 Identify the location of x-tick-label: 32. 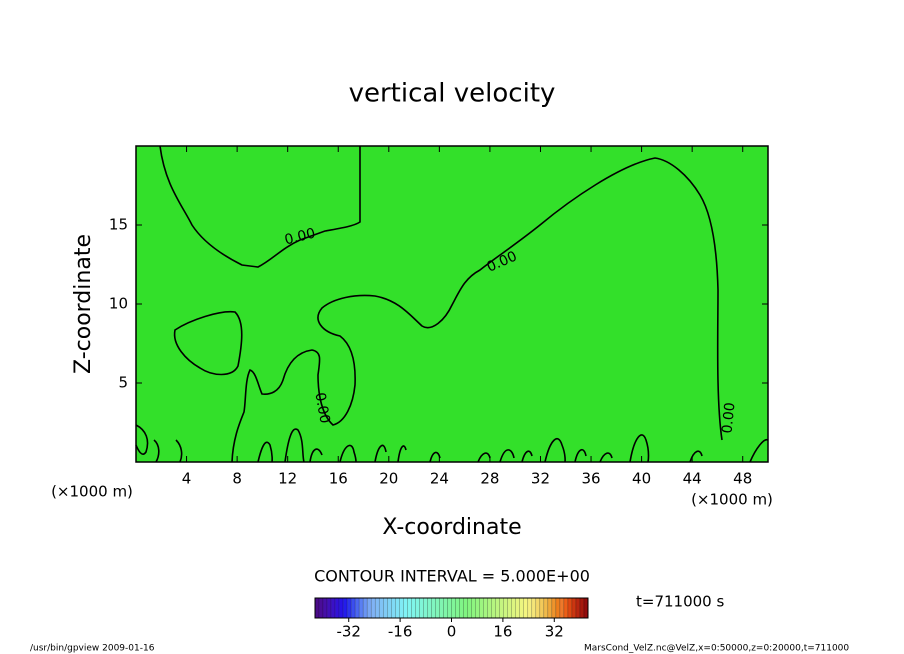
(540, 479).